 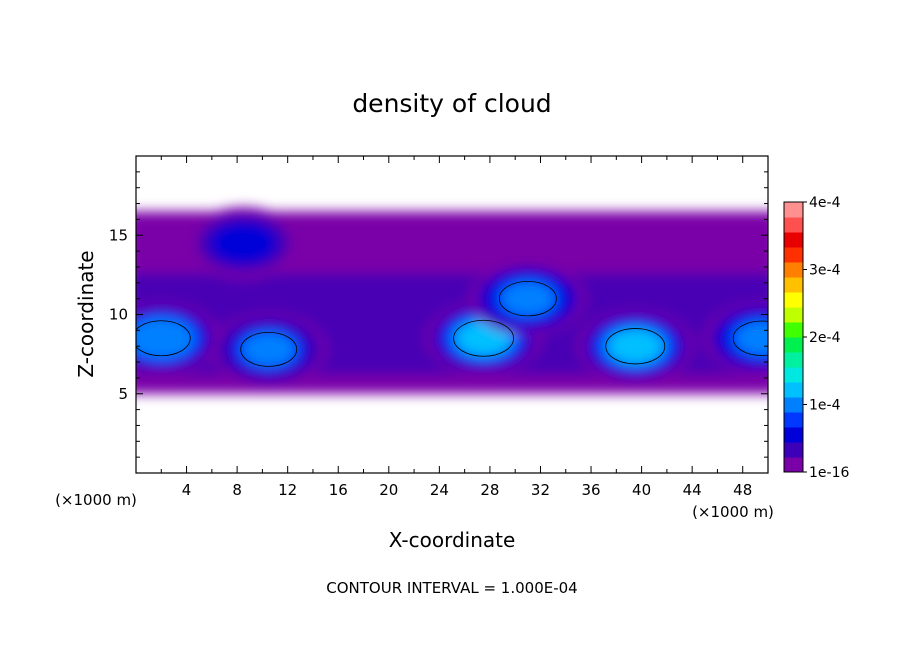 I want to click on x-tick-label: 44, so click(x=692, y=490).